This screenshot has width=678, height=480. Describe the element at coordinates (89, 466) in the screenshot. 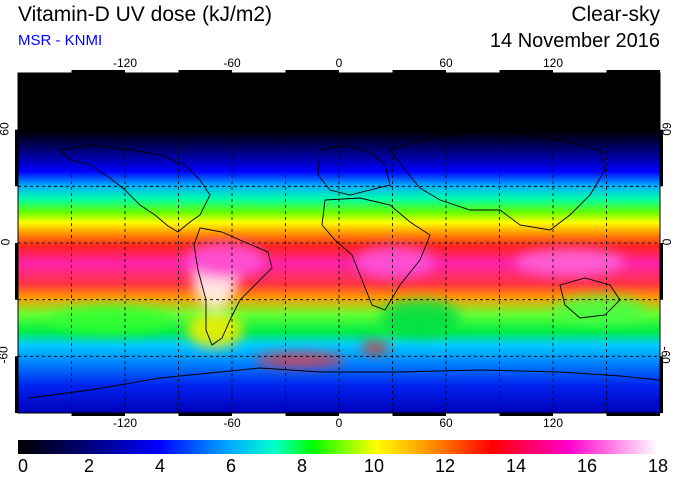

I see `colorbar-tick: 2` at that location.